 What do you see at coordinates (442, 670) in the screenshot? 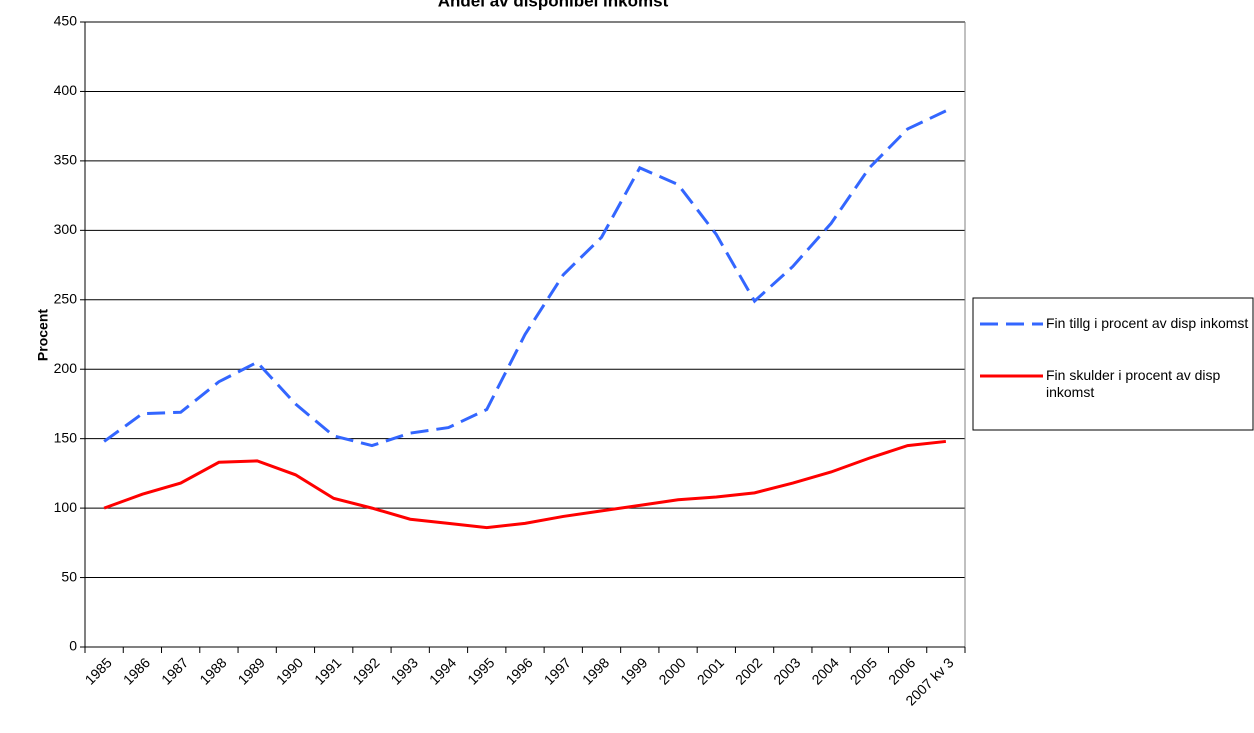
I see `x-tick-label: 1994` at bounding box center [442, 670].